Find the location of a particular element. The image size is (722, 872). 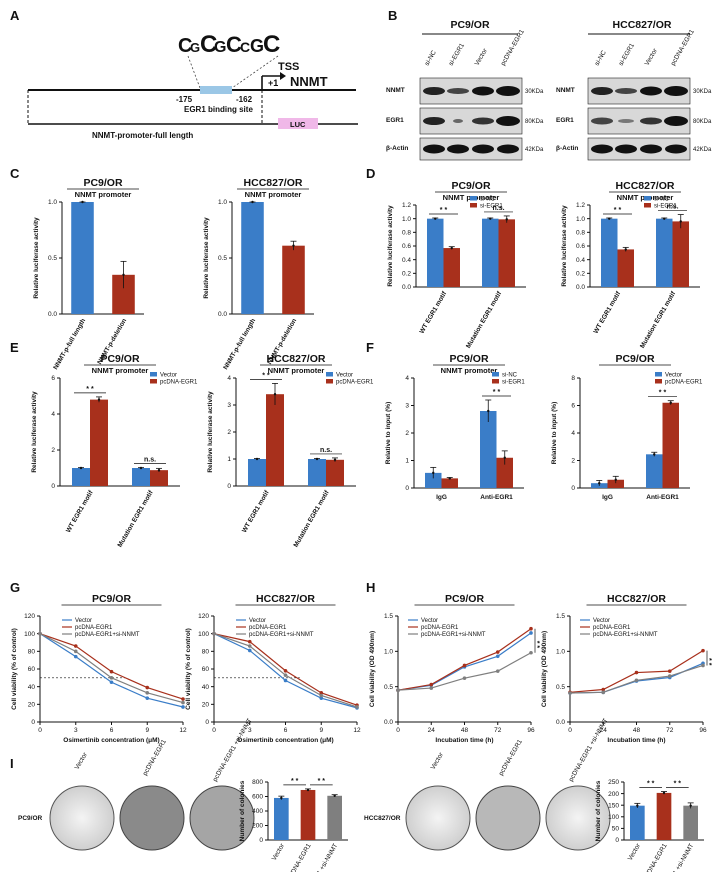

panel-label-d: D is located at coordinates (370, 173).